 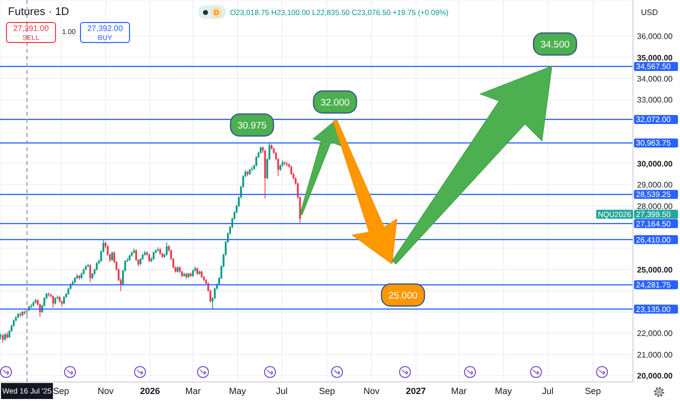 I want to click on y-tick-label: 22,000.00, so click(x=655, y=333).